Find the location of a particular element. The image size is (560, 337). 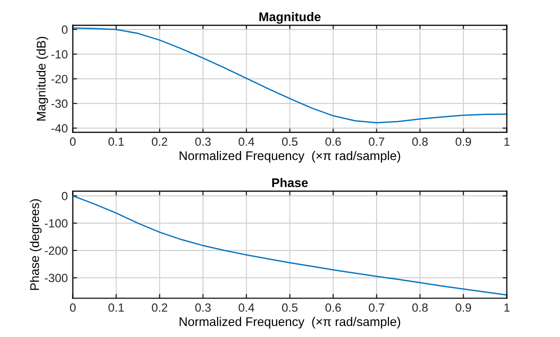

y-tick-label: -100 is located at coordinates (56, 223).